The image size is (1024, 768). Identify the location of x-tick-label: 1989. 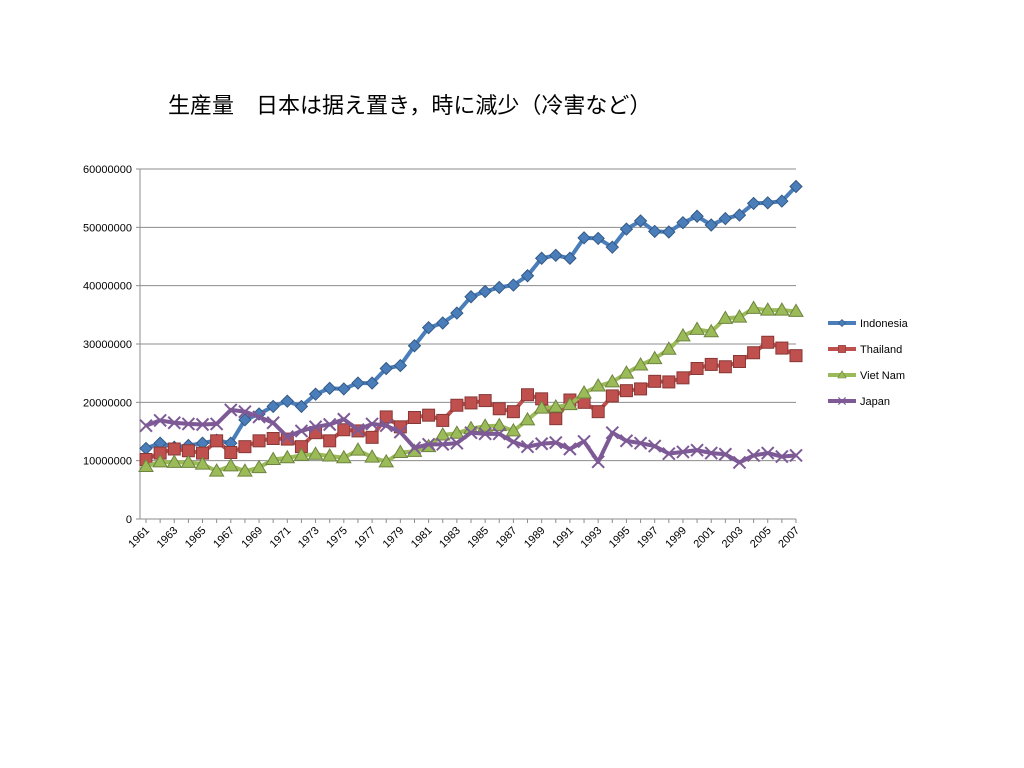
(535, 538).